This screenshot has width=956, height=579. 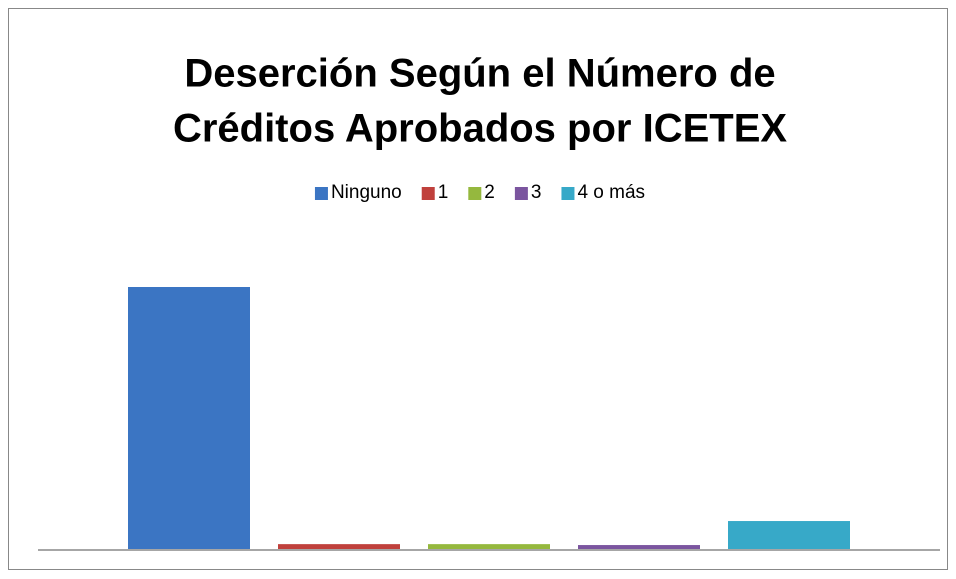 I want to click on legend-label: 4 o más, so click(x=611, y=192).